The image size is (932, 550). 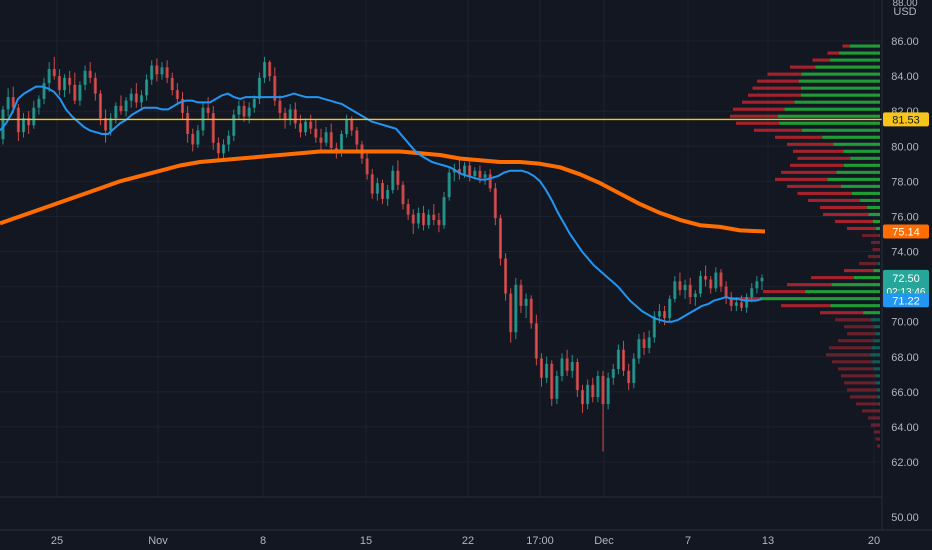 I want to click on price-tick-label: 70.00, so click(x=905, y=323).